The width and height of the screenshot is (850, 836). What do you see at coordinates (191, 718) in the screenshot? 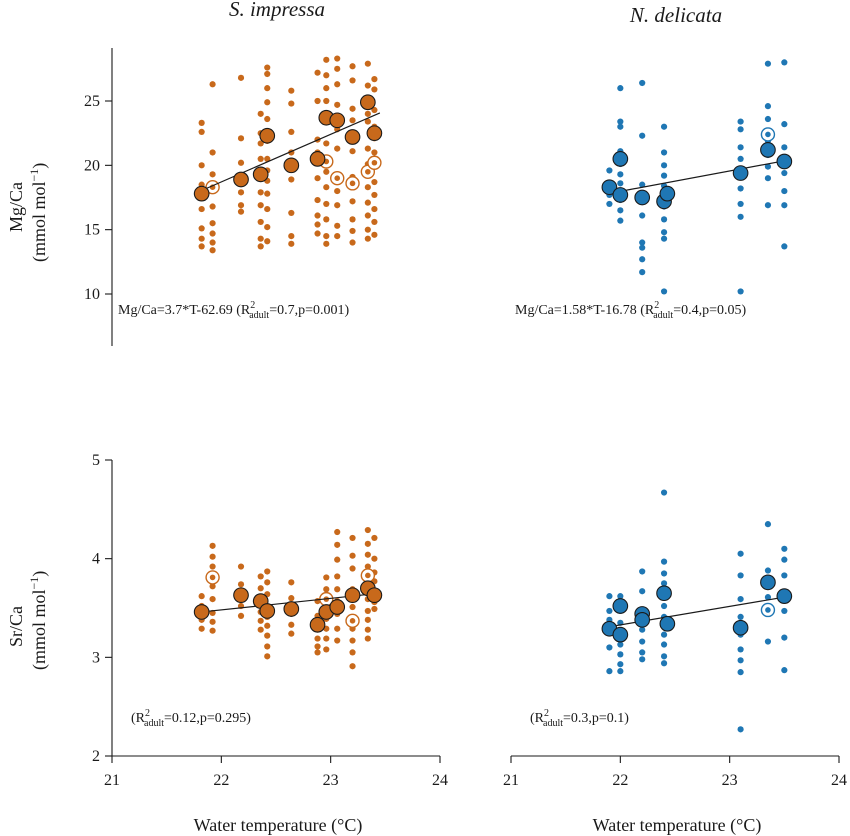
I see `equation-s-impressa-srca: (R2 adult=0.12,p=0.295)` at bounding box center [191, 718].